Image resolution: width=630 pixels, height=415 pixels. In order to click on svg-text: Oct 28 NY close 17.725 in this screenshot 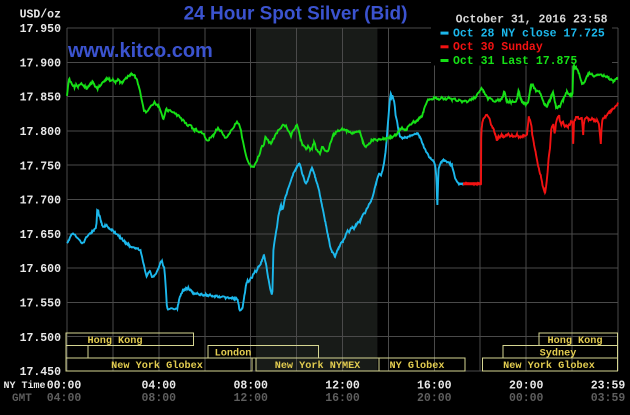, I will do `click(529, 33)`.